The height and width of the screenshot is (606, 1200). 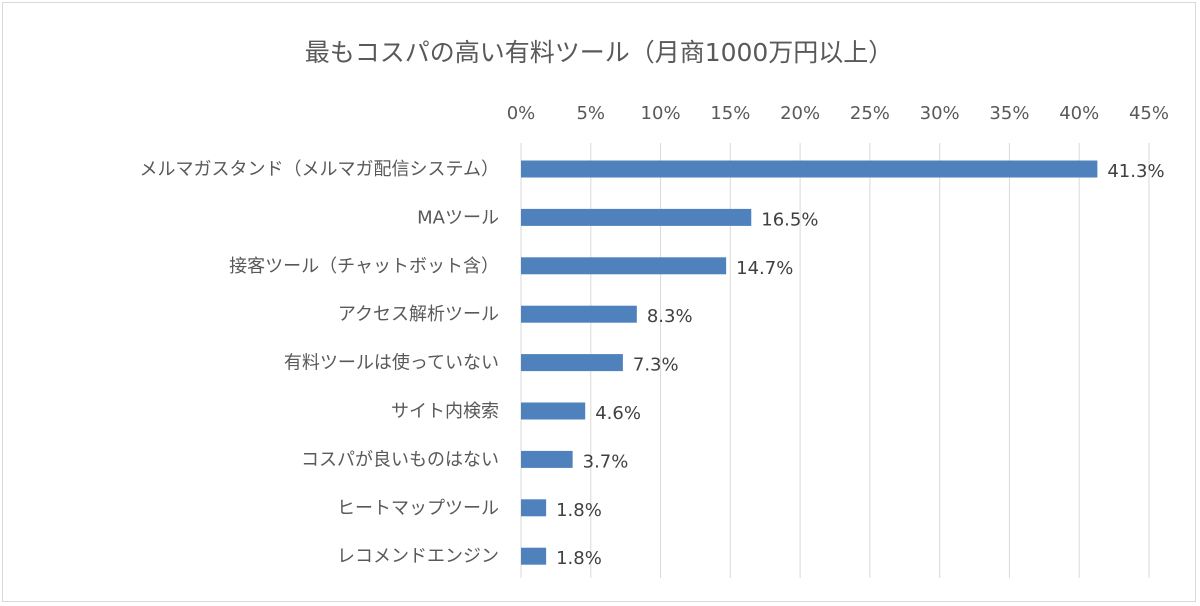 I want to click on x-tick-label: 20%, so click(x=800, y=113).